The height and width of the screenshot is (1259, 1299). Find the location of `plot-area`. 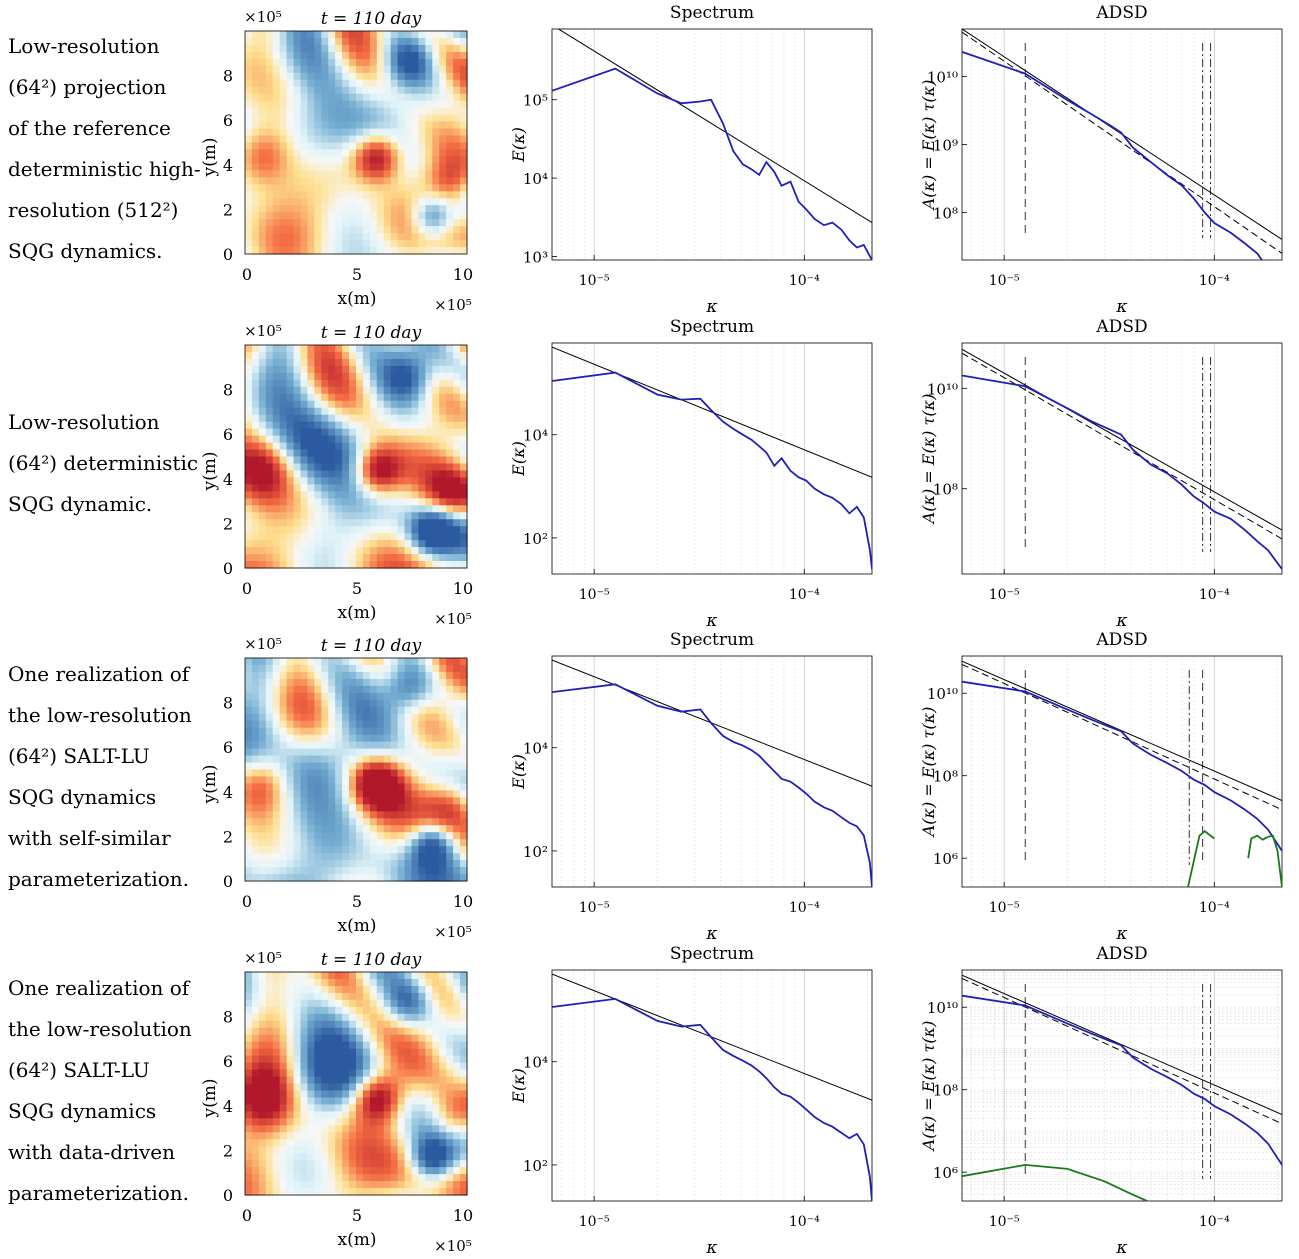

plot-area is located at coordinates (712, 458).